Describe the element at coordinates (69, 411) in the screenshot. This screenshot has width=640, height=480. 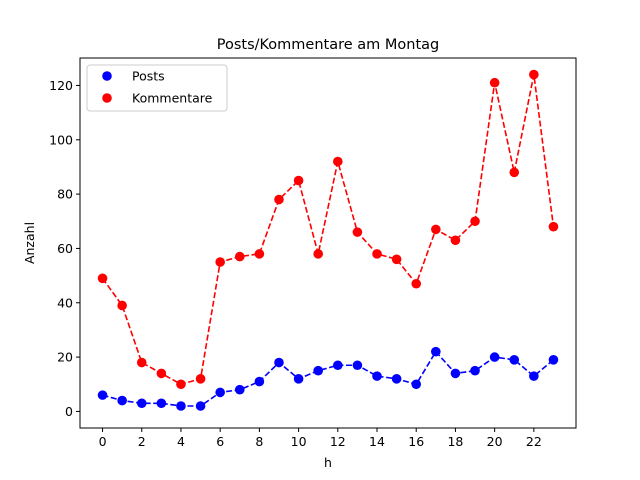
I see `y-tick-label: 0` at that location.